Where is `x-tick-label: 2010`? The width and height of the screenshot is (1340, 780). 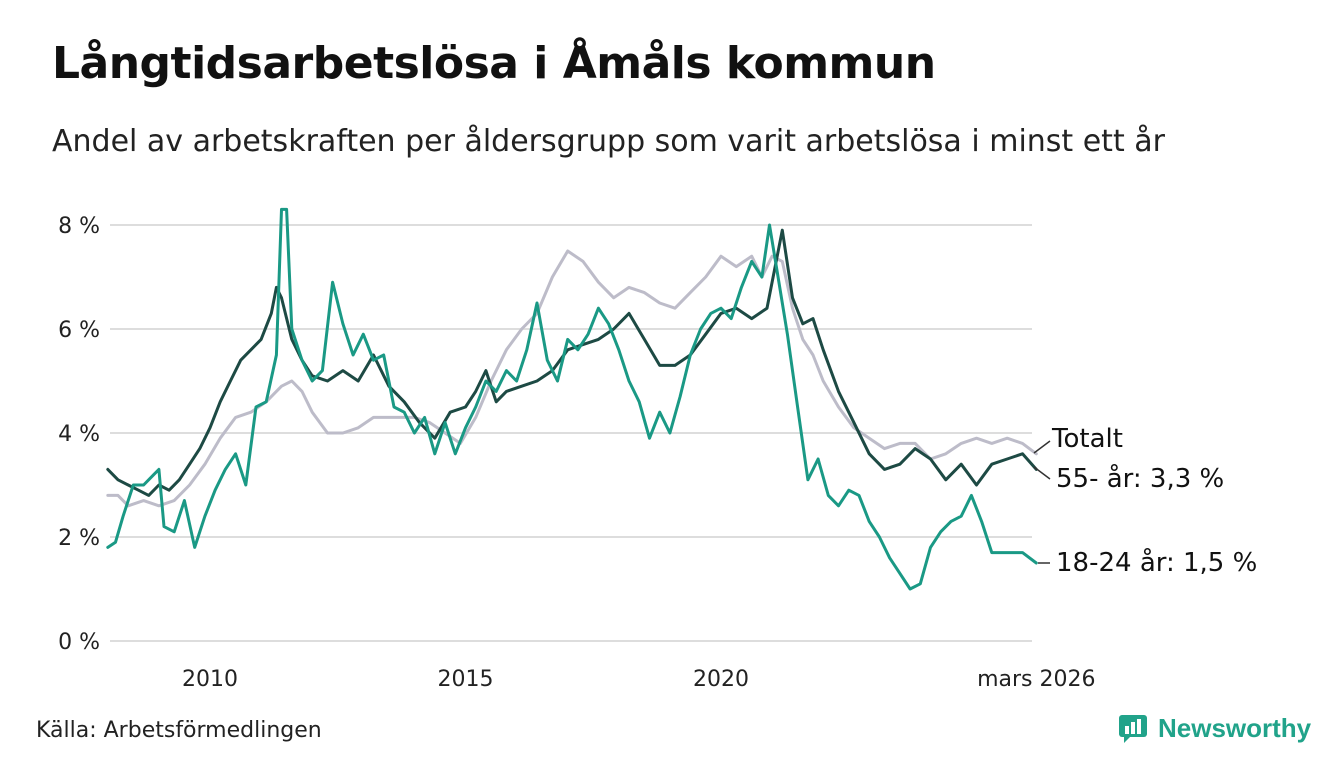 x-tick-label: 2010 is located at coordinates (210, 679).